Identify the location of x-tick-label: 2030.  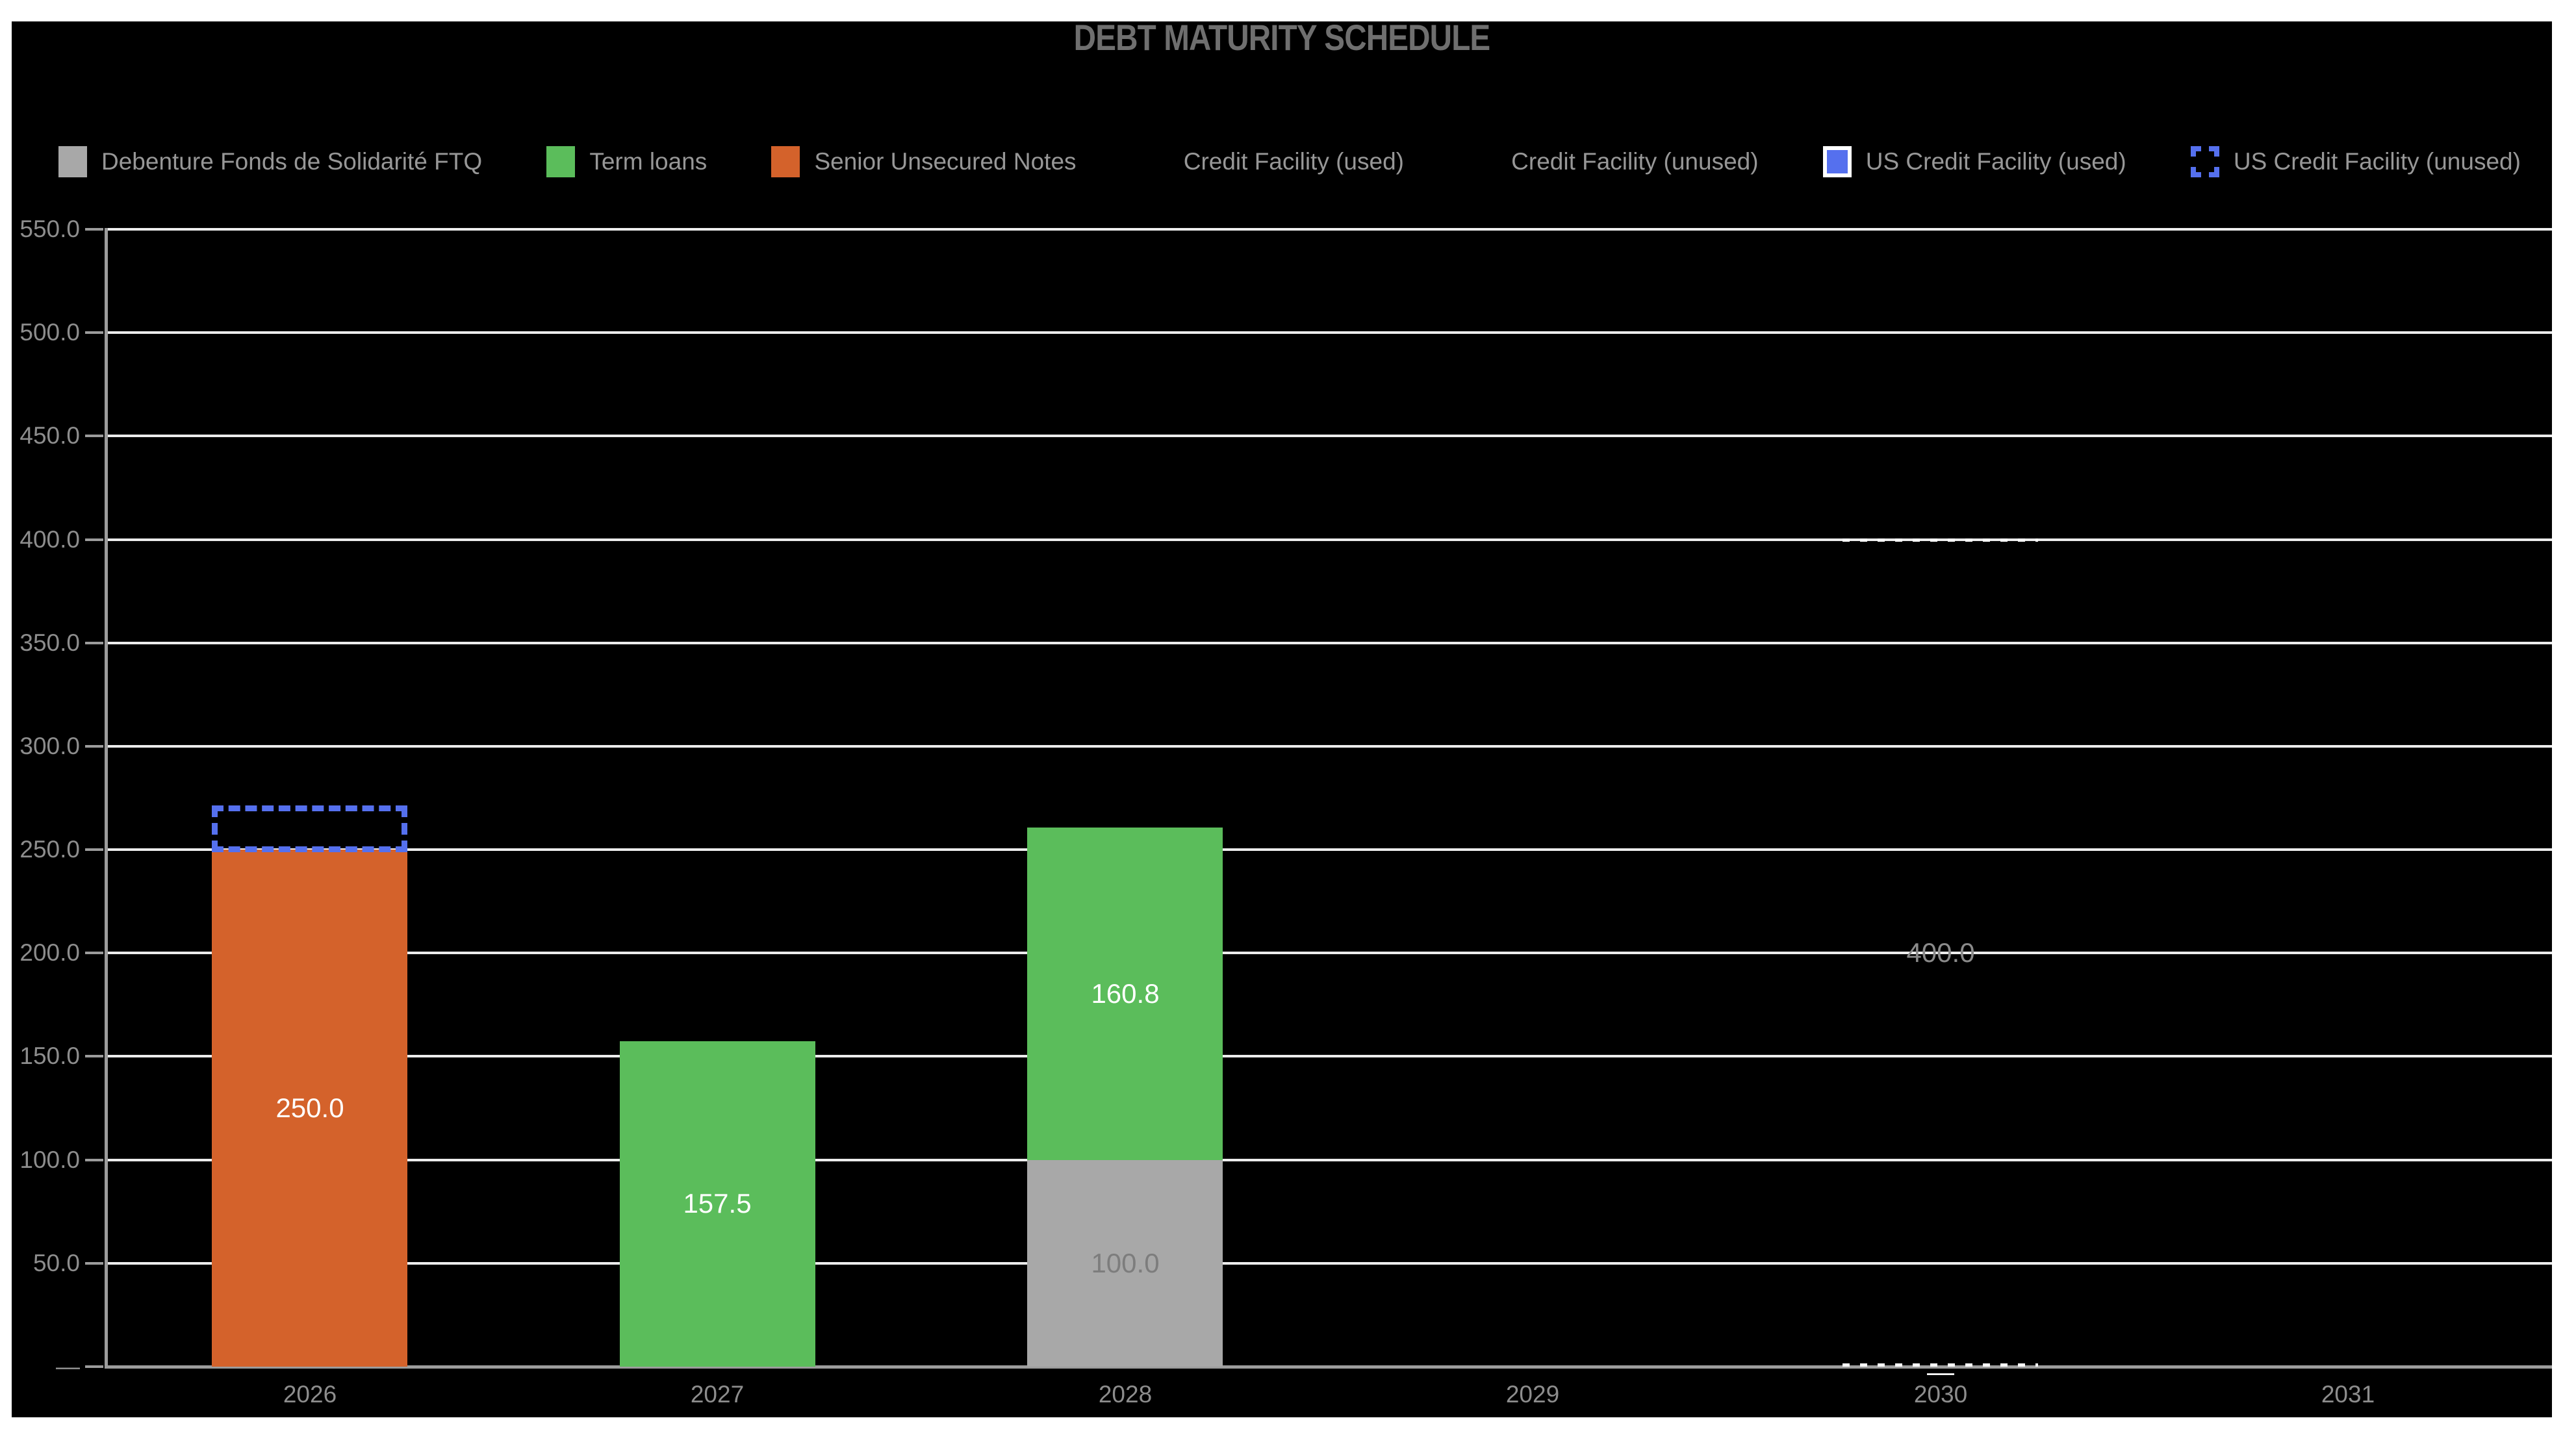
(1940, 1394).